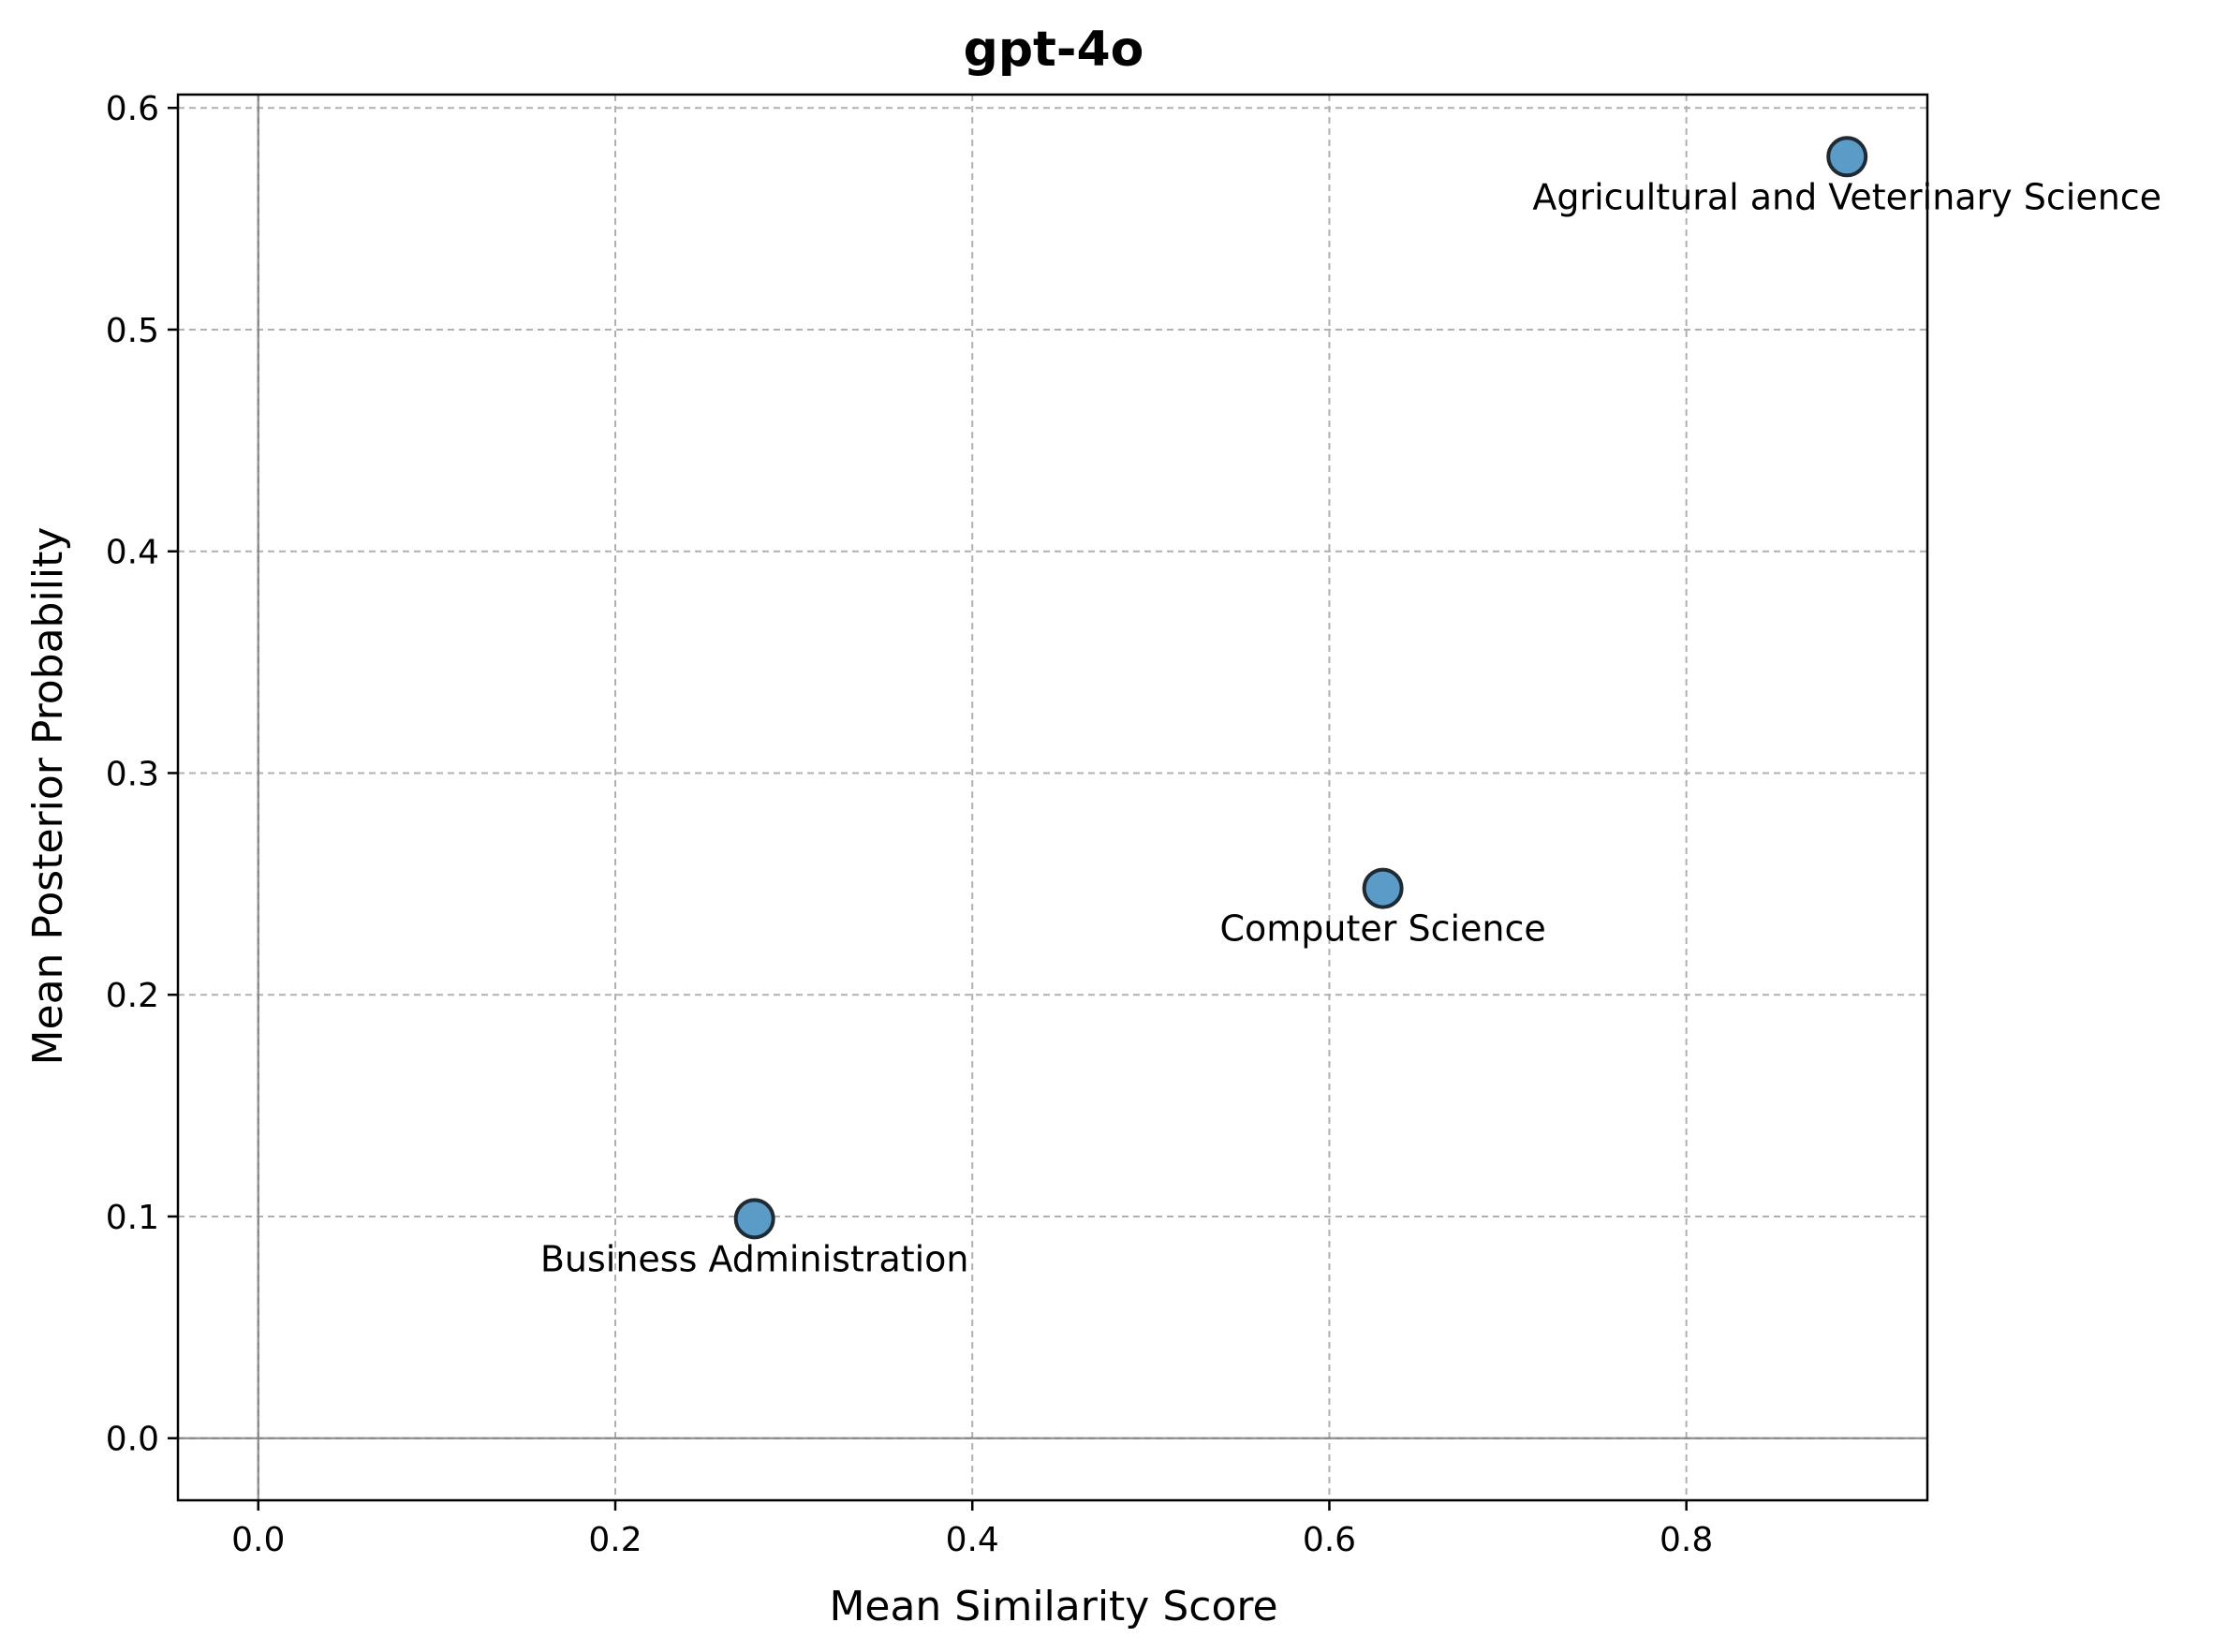 This screenshot has width=2213, height=1652. Describe the element at coordinates (48, 796) in the screenshot. I see `y-axis-label: Mean Posterior Probability` at that location.